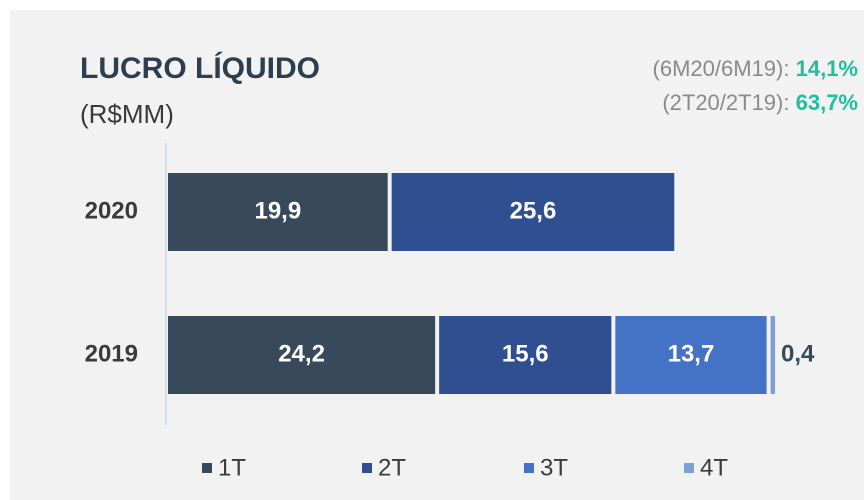 The height and width of the screenshot is (500, 864). I want to click on annotation: (2T20/2T19): 63,7%, so click(760, 102).